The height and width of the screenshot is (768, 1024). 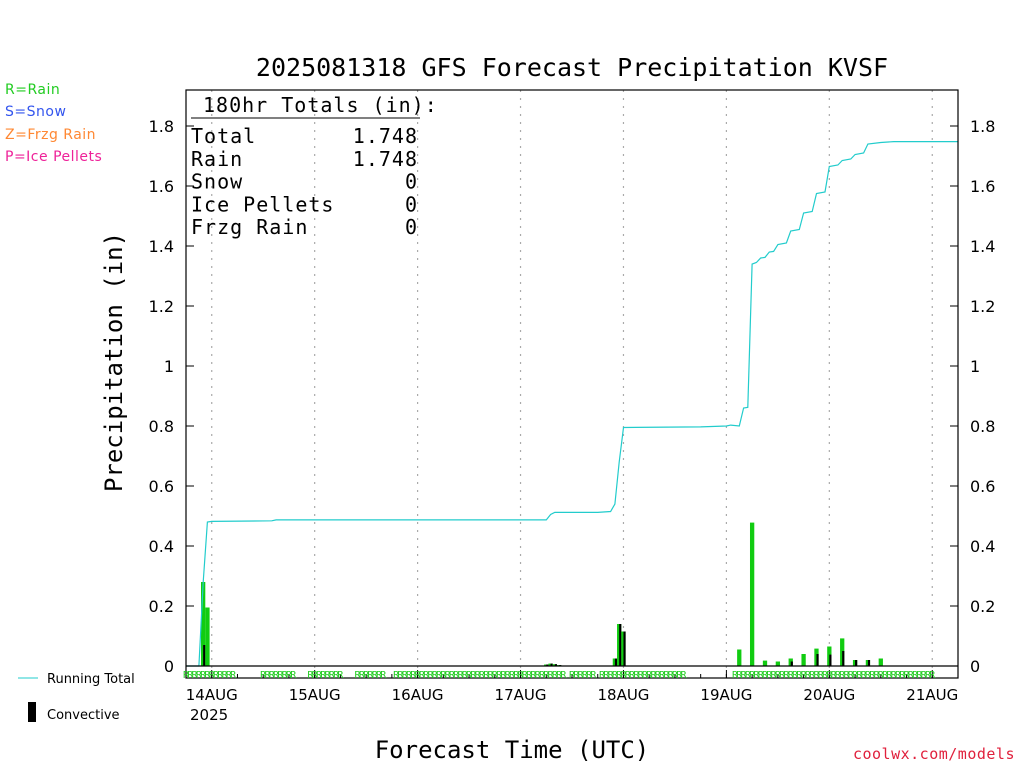 What do you see at coordinates (32, 712) in the screenshot?
I see `convective-legend-swatch` at bounding box center [32, 712].